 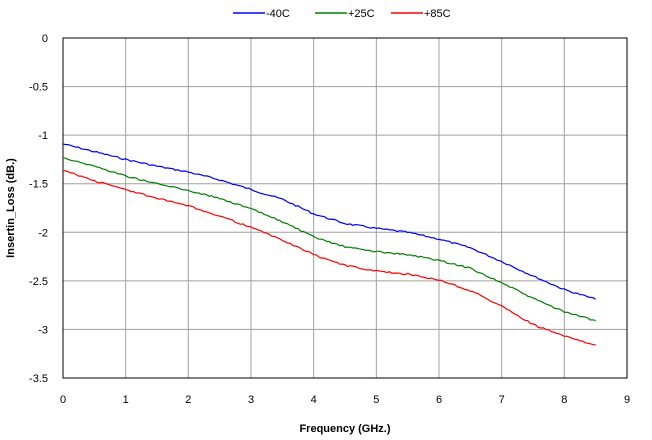 What do you see at coordinates (376, 400) in the screenshot?
I see `x-tick-label: 5` at bounding box center [376, 400].